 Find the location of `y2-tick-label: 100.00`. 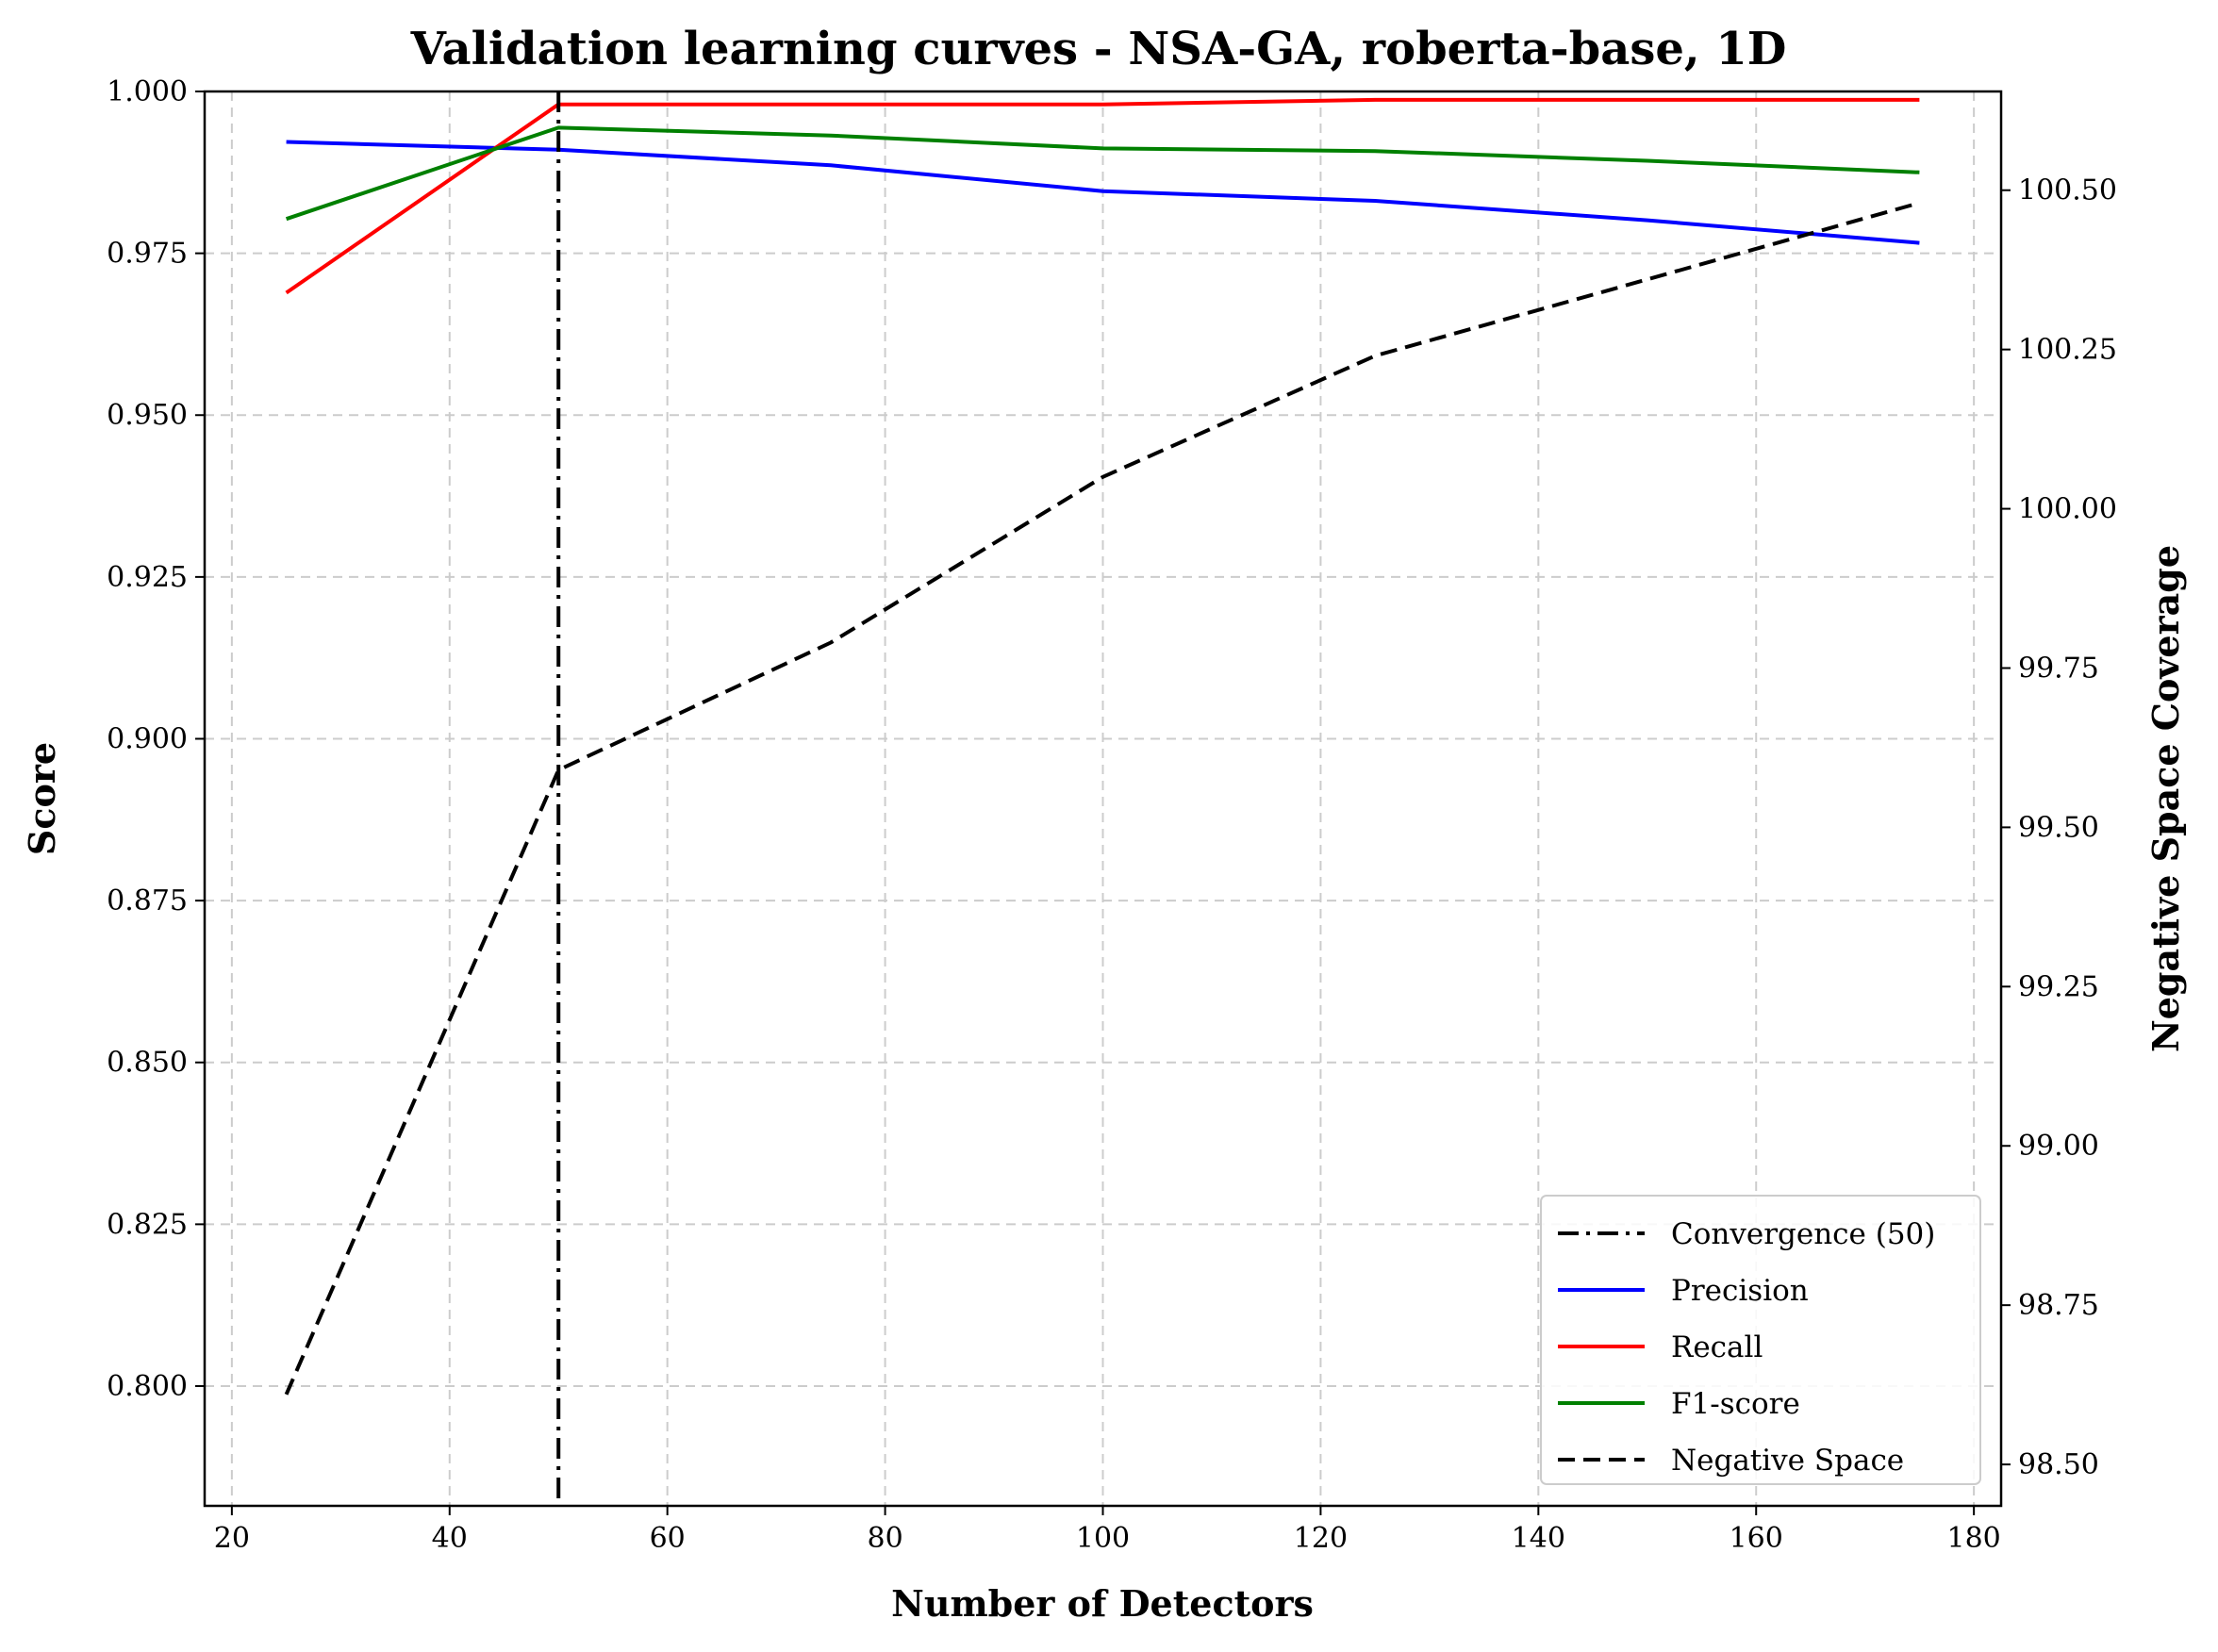

y2-tick-label: 100.00 is located at coordinates (2067, 510).